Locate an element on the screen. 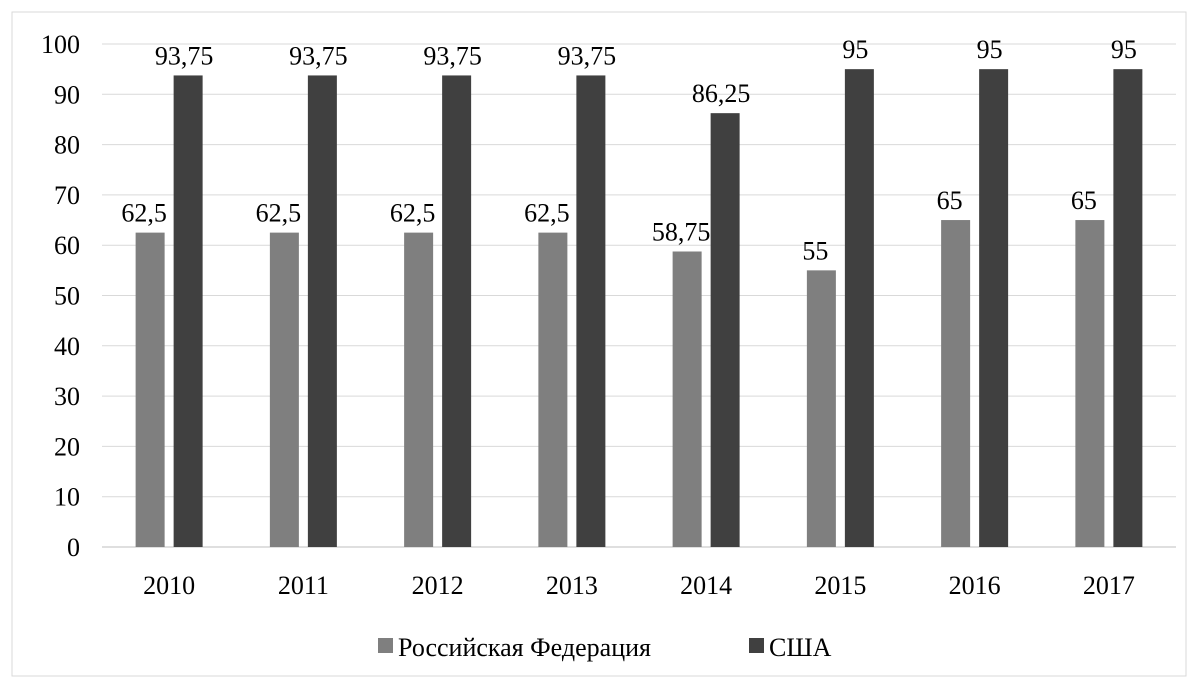 This screenshot has height=678, width=1195. x-tick-label: 2016 is located at coordinates (975, 585).